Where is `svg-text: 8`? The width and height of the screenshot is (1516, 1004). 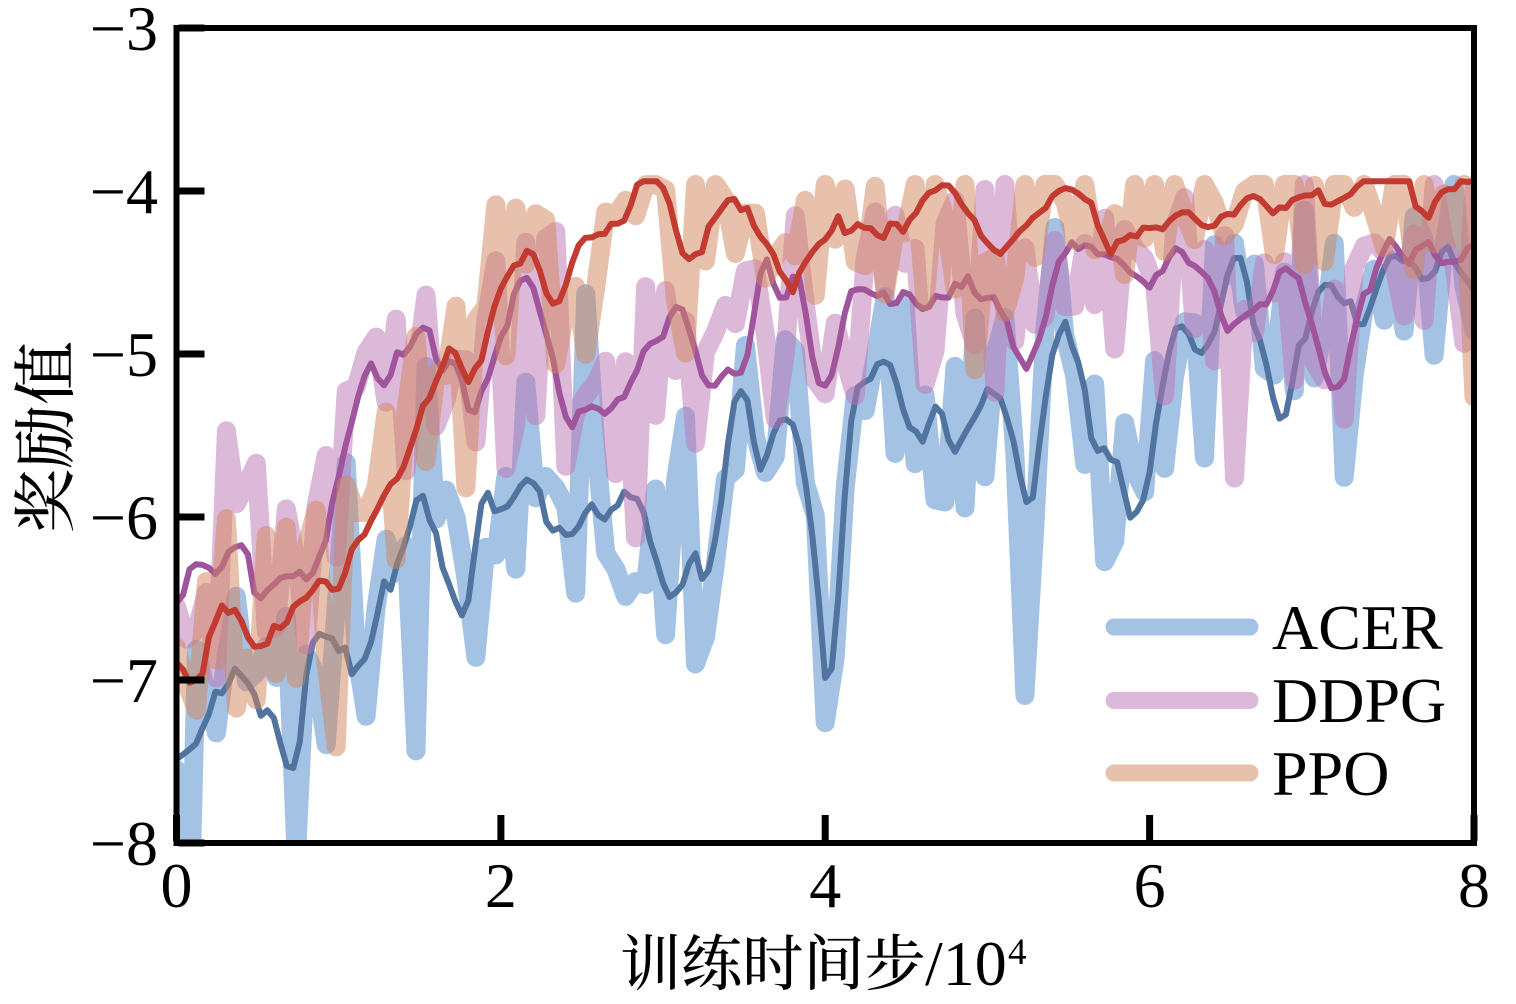 svg-text: 8 is located at coordinates (1474, 885).